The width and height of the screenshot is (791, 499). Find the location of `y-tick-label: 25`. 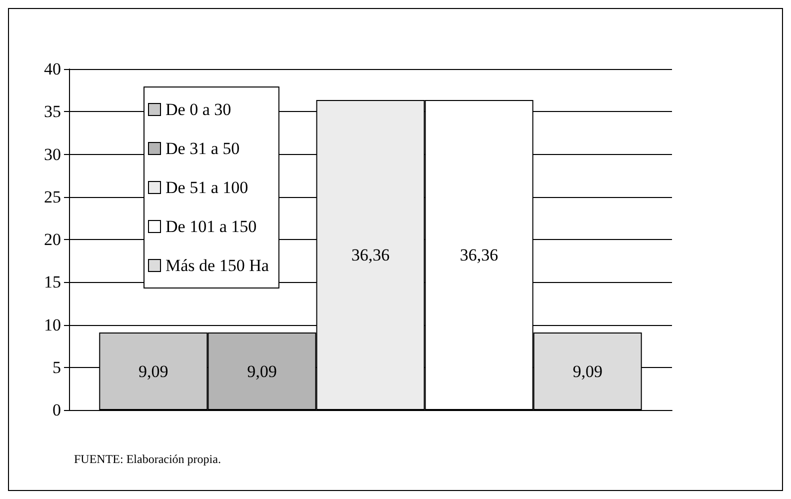

y-tick-label: 25 is located at coordinates (52, 196).